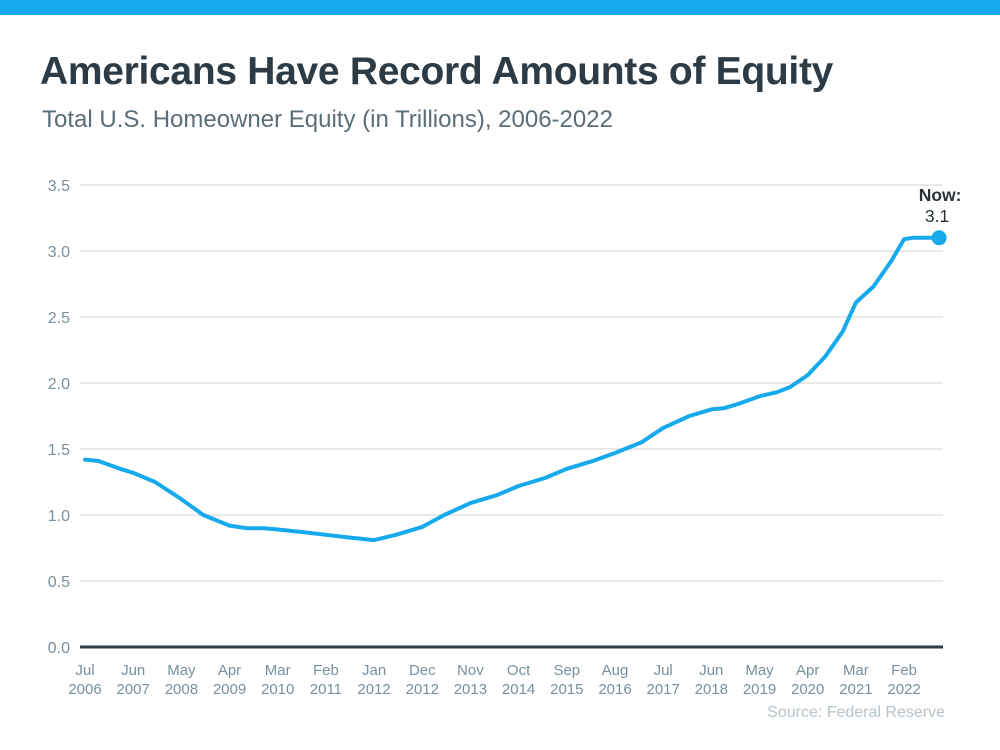 The image size is (1000, 750). Describe the element at coordinates (470, 689) in the screenshot. I see `x-axis-tick-year: 2013` at that location.